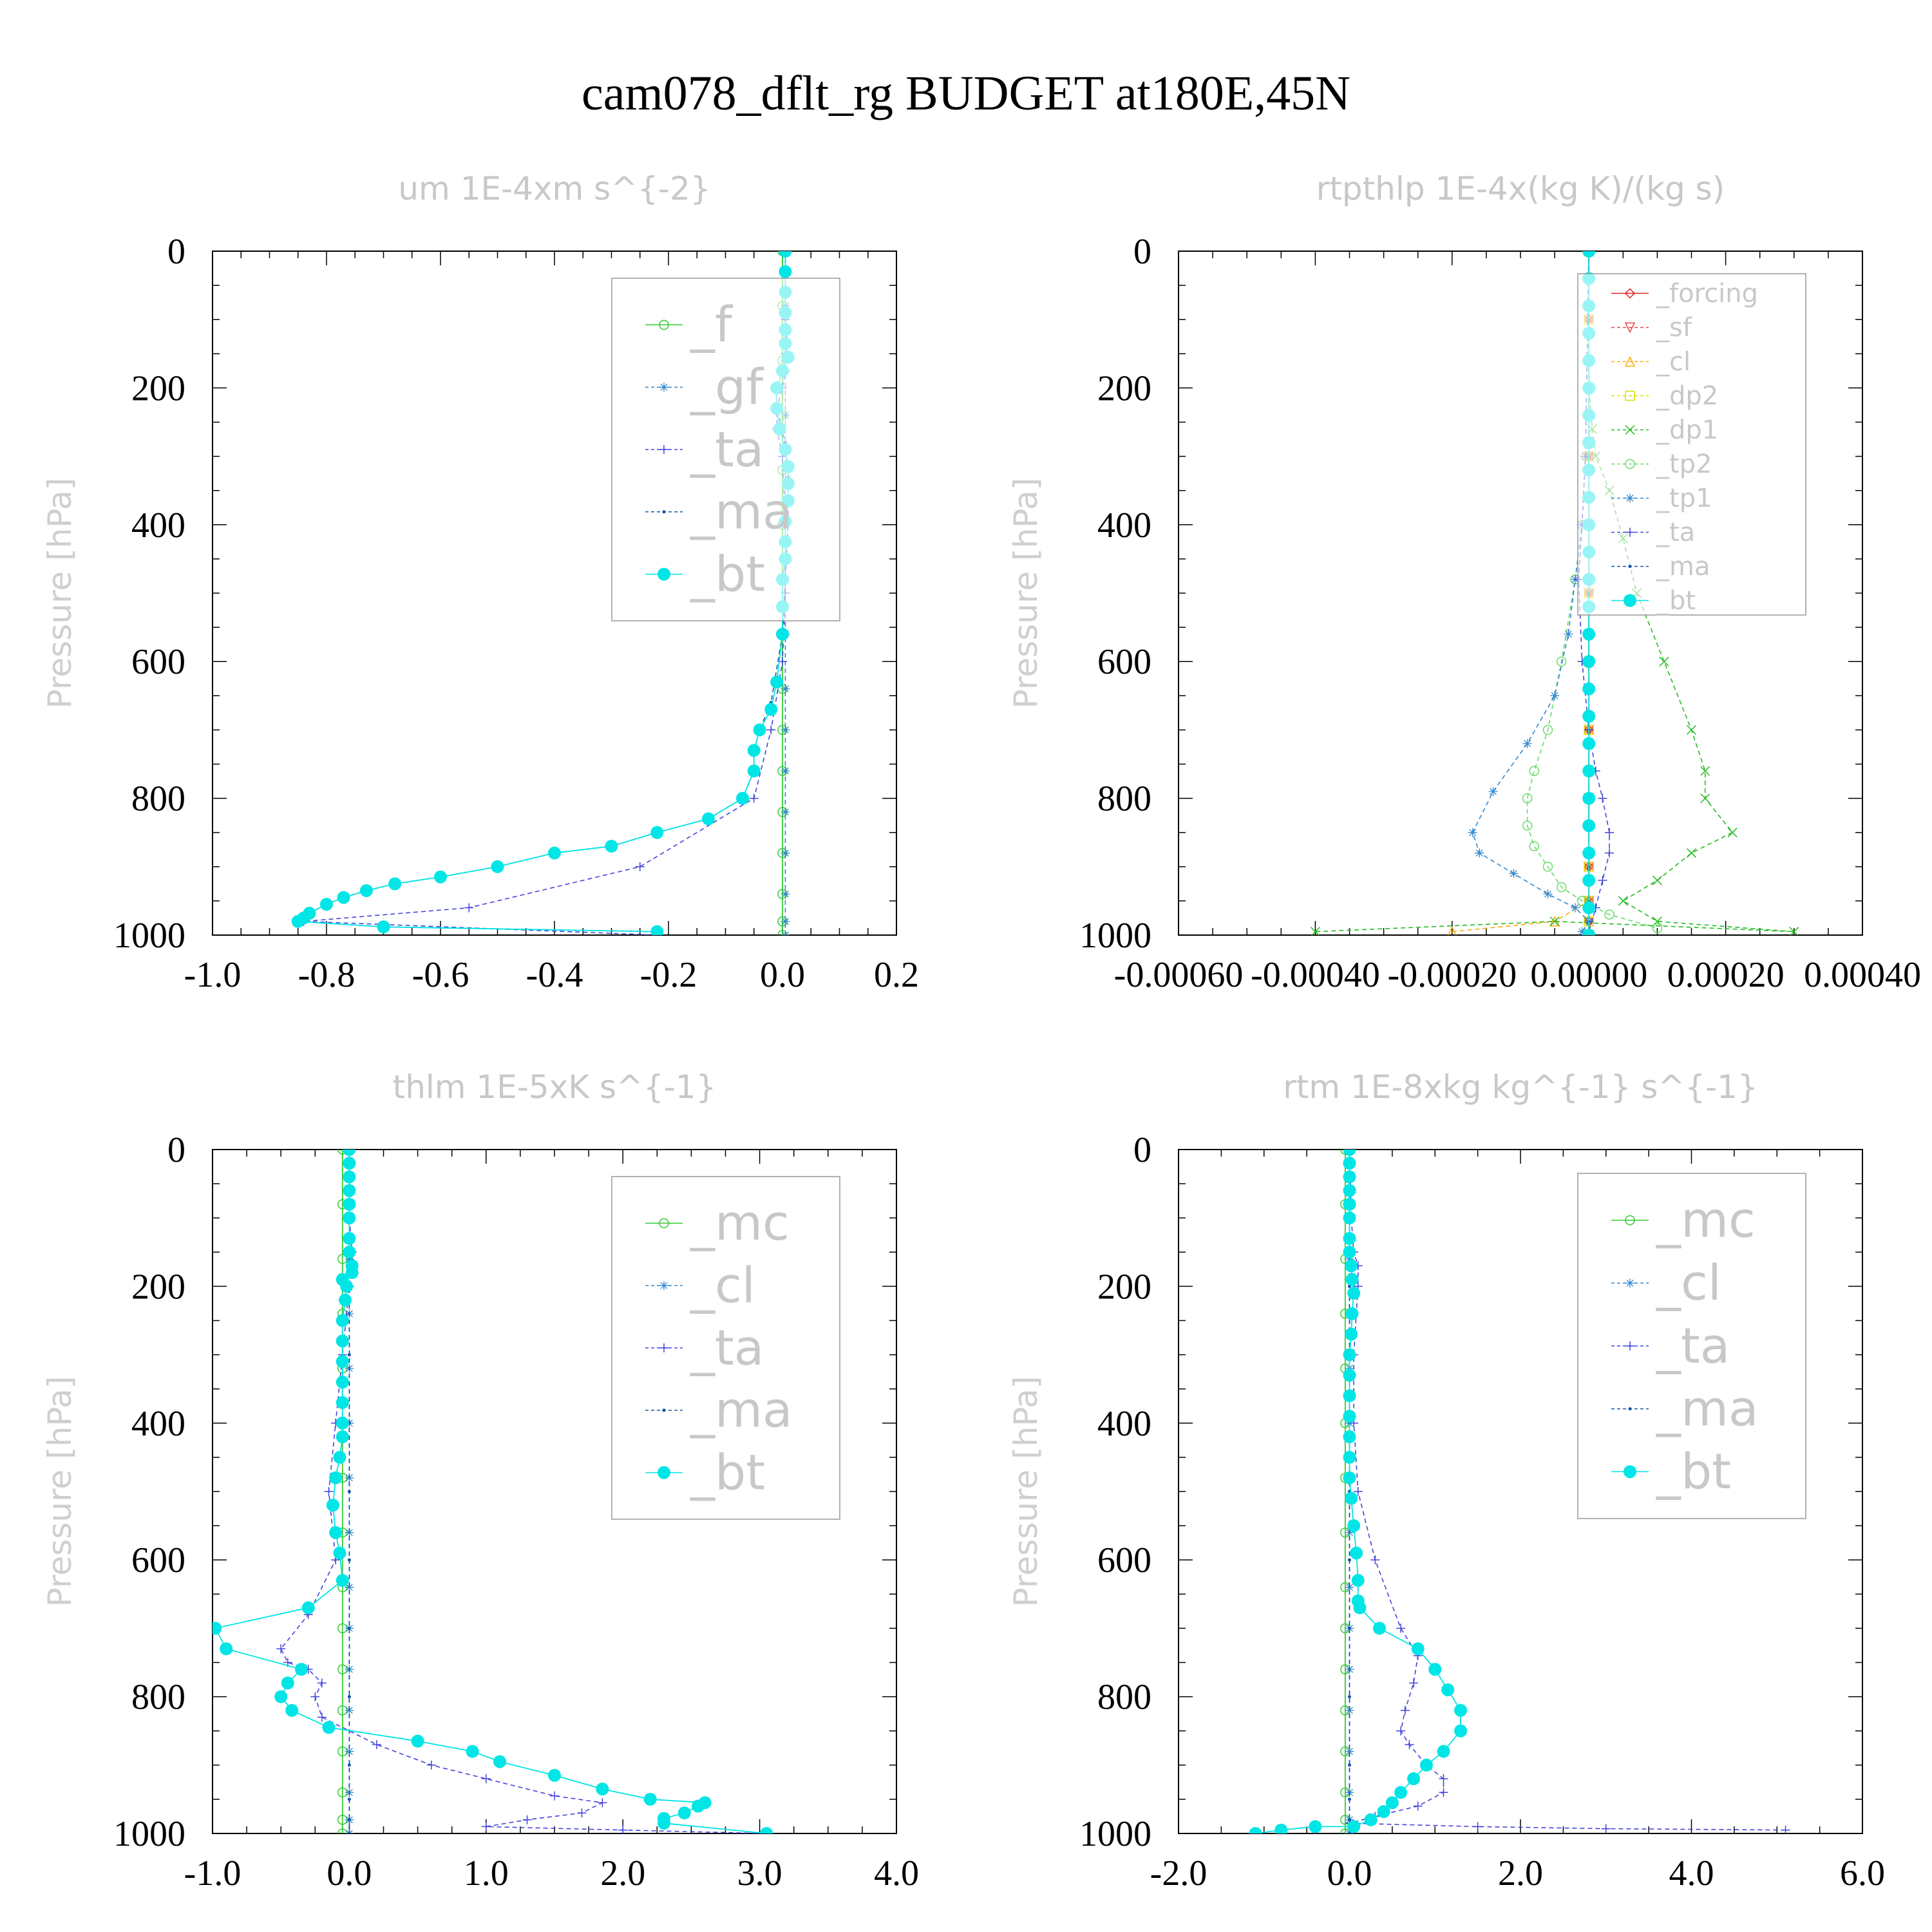 The height and width of the screenshot is (1932, 1932). Describe the element at coordinates (441, 975) in the screenshot. I see `x-tick-label: -0.6` at that location.